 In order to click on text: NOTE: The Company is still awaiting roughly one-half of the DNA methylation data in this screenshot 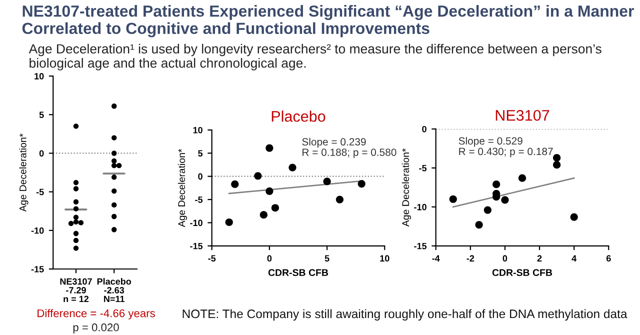, I will do `click(405, 315)`.